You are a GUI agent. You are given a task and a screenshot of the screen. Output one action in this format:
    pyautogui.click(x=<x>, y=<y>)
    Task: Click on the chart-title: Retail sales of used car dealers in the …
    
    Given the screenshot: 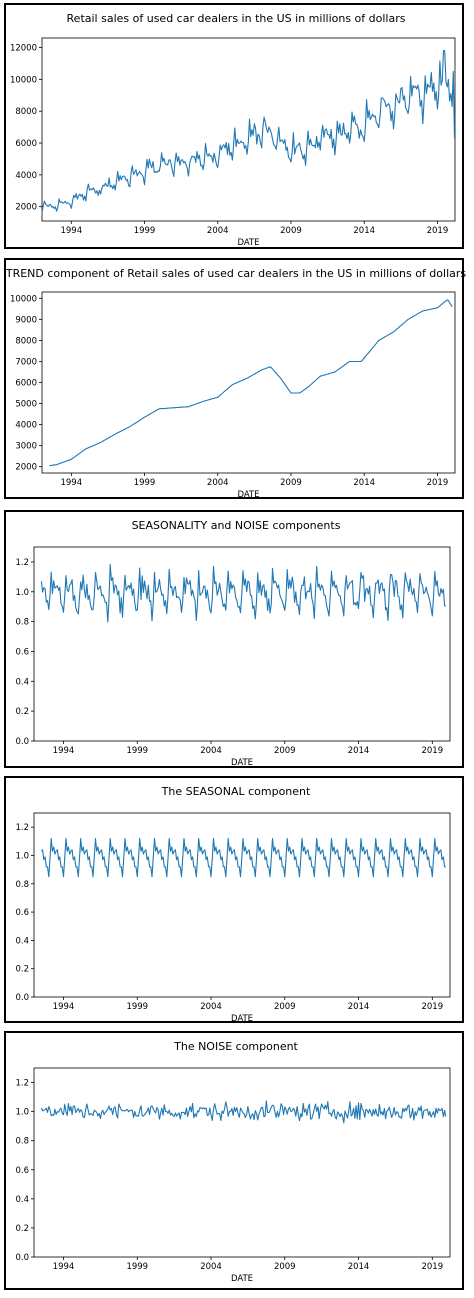 What is the action you would take?
    pyautogui.click(x=236, y=18)
    